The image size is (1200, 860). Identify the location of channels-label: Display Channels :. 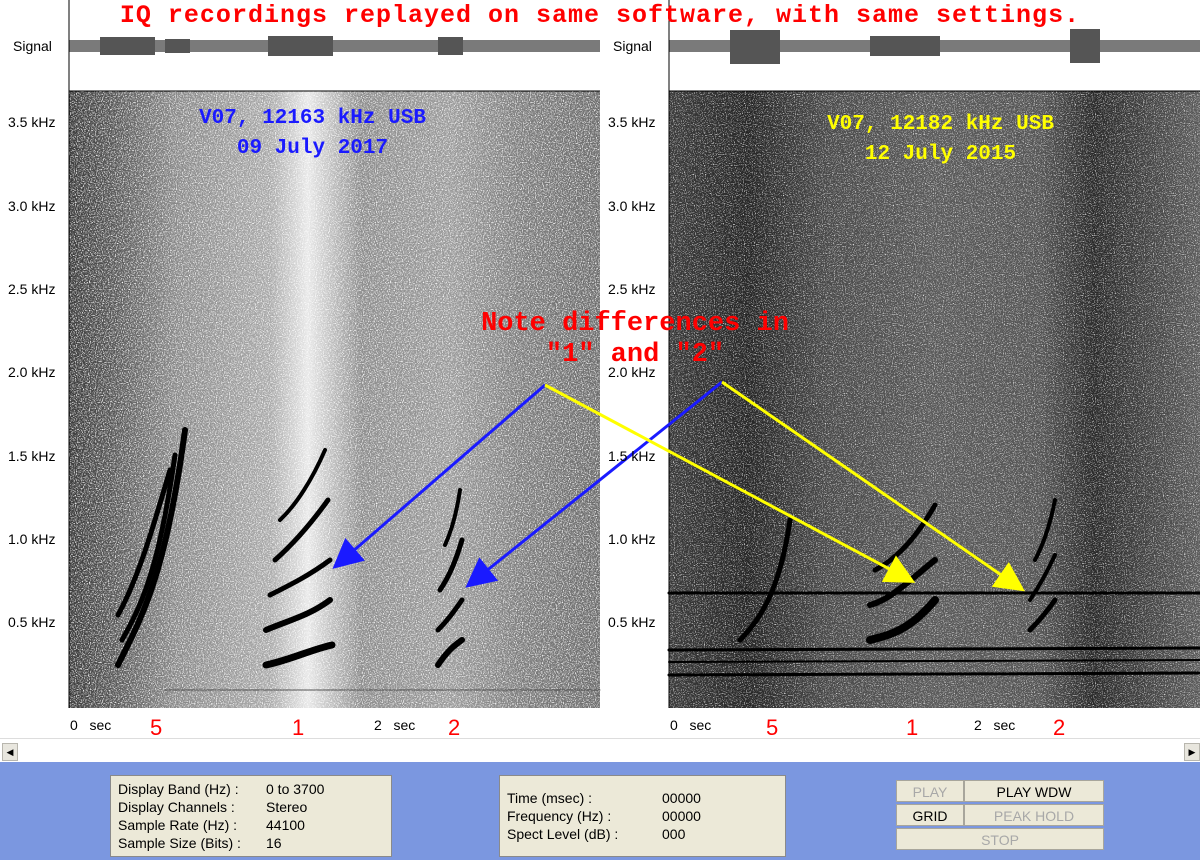
(176, 807).